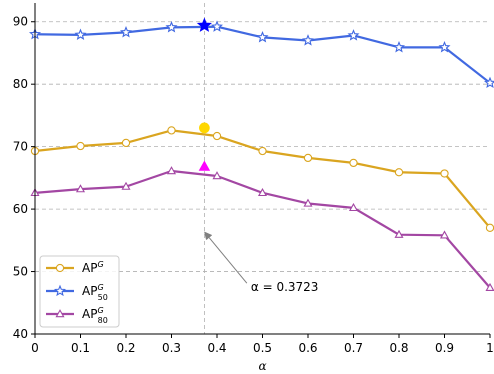 This screenshot has height=374, width=494. I want to click on legend-label: APG 80, so click(95, 315).